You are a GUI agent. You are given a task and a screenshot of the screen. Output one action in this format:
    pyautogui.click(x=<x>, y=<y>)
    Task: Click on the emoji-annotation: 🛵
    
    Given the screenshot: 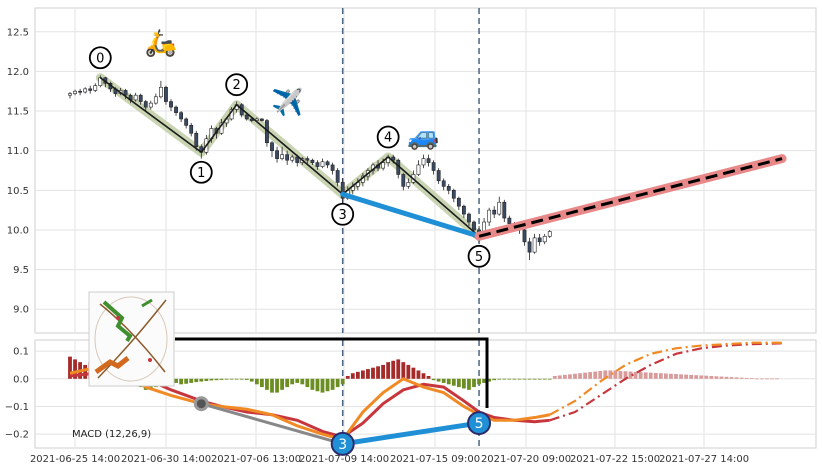 What is the action you would take?
    pyautogui.click(x=161, y=44)
    